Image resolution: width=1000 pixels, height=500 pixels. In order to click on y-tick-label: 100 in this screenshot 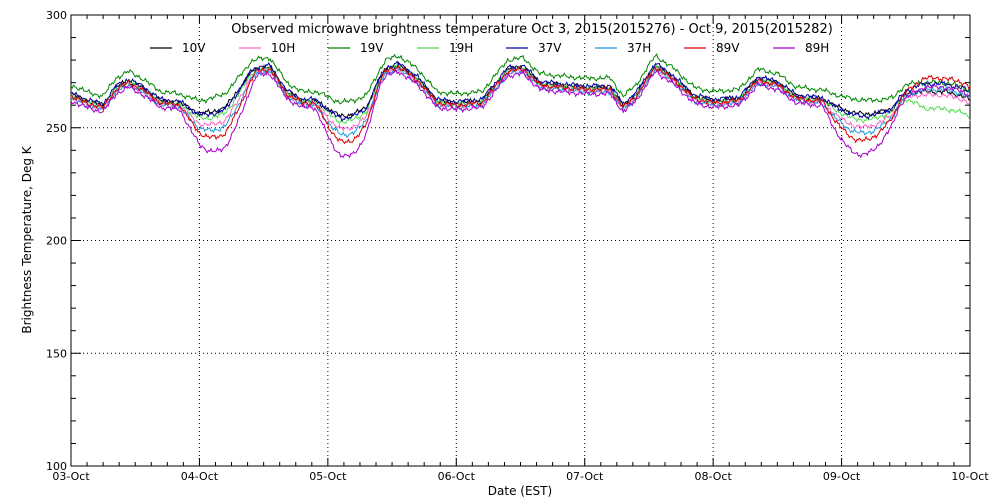, I will do `click(56, 466)`.